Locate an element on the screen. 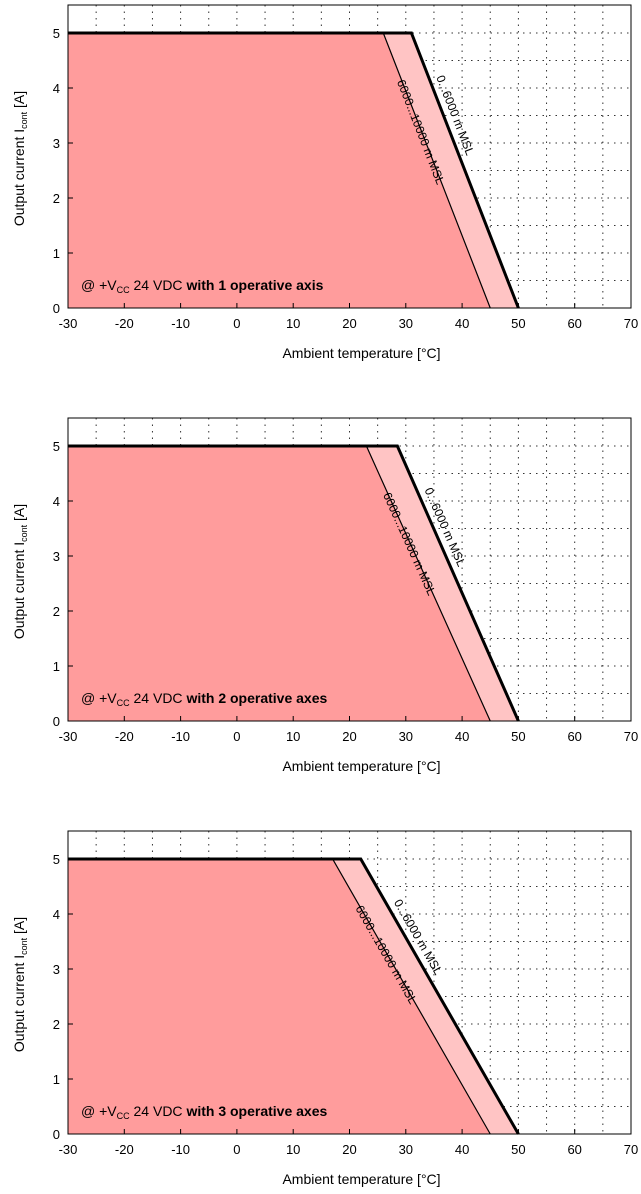  operating-condition-annotation: @ +VCC 24 VDC with 1 operative axis is located at coordinates (202, 286).